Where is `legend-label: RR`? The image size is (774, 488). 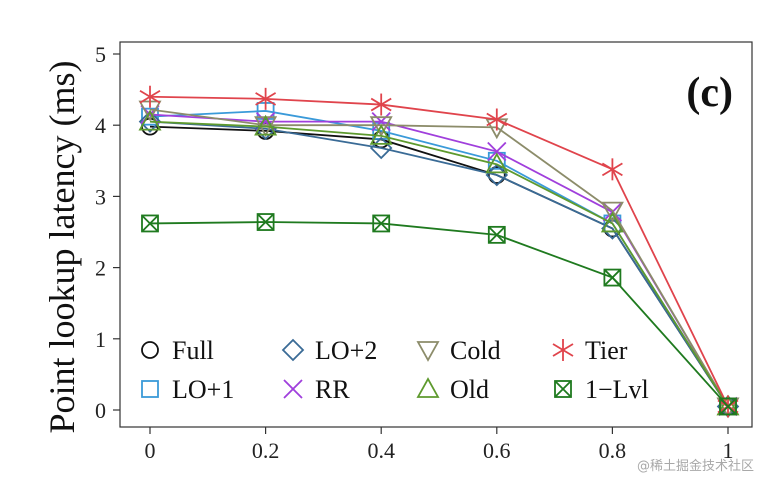
legend-label: RR is located at coordinates (332, 389).